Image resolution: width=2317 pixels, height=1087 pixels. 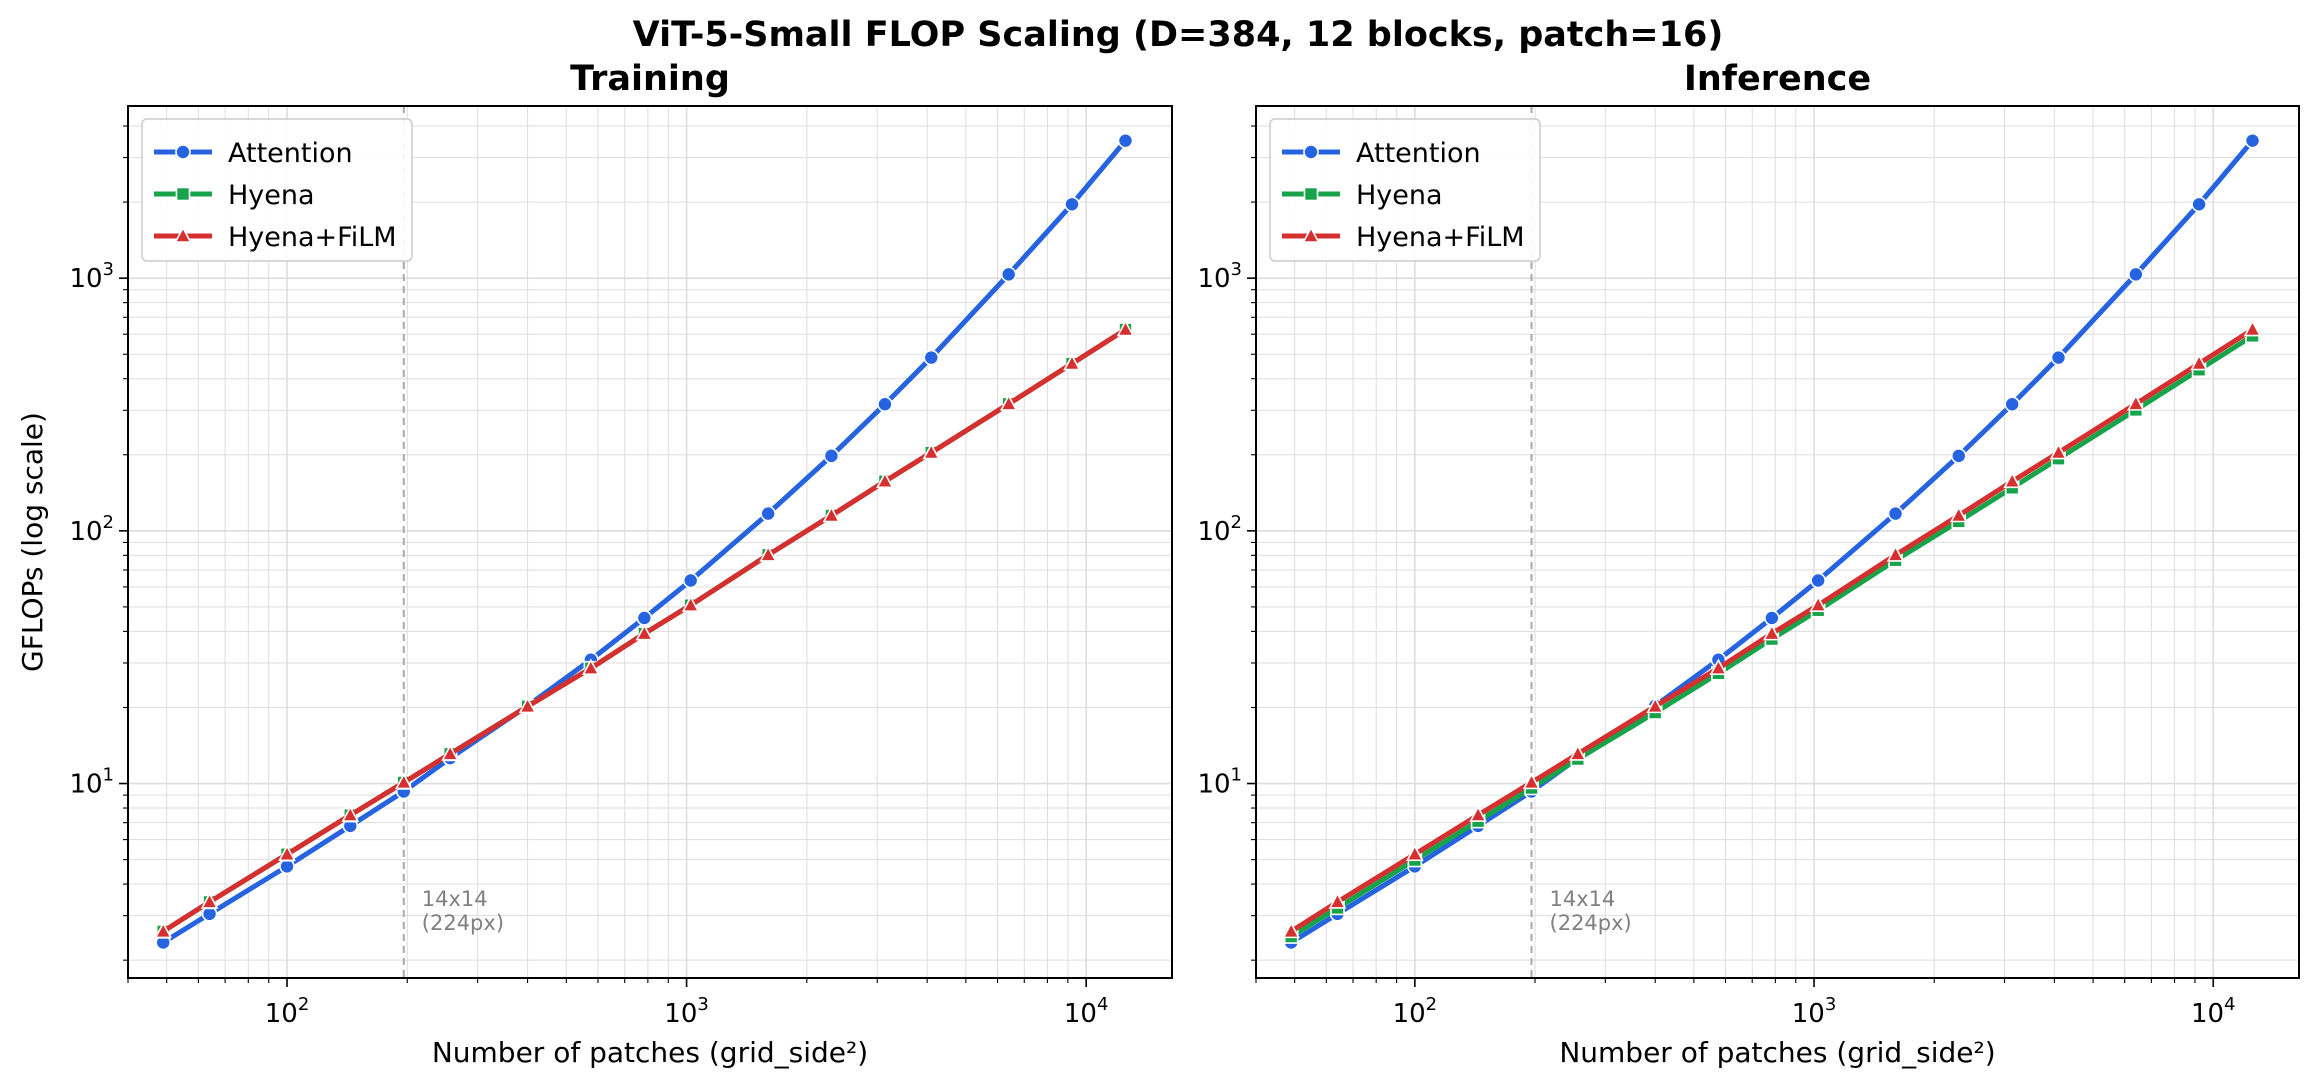 I want to click on chart-0-title: Training, so click(x=650, y=79).